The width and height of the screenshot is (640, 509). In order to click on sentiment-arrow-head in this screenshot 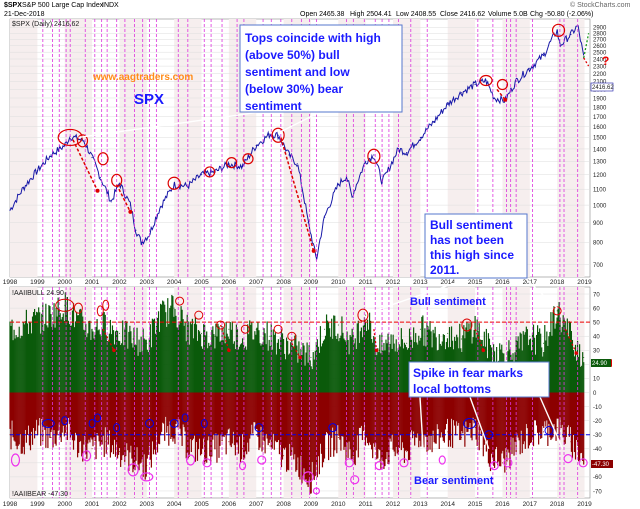, I will do `click(576, 353)`.